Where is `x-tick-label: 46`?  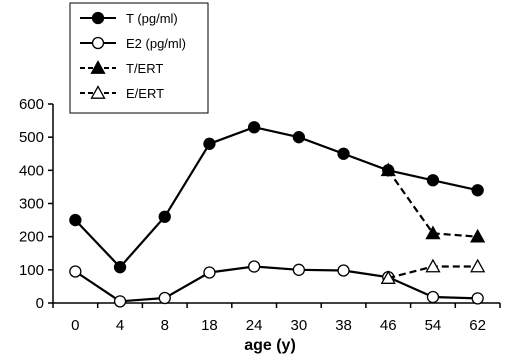 x-tick-label: 46 is located at coordinates (388, 325).